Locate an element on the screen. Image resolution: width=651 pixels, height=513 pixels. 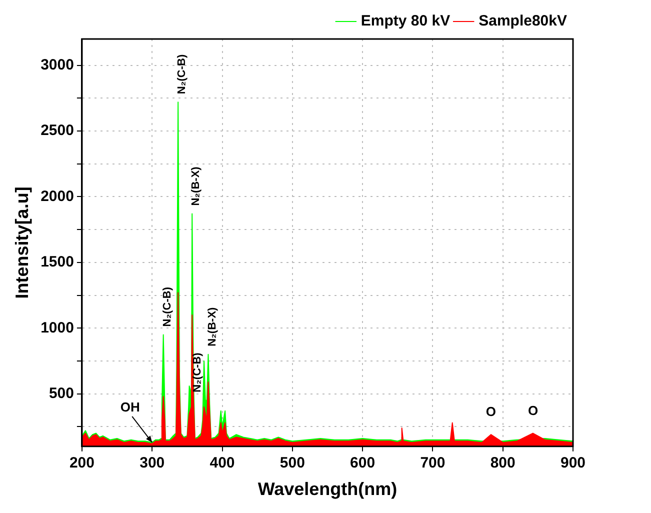
legend-label: Empty 80 kV is located at coordinates (405, 21).